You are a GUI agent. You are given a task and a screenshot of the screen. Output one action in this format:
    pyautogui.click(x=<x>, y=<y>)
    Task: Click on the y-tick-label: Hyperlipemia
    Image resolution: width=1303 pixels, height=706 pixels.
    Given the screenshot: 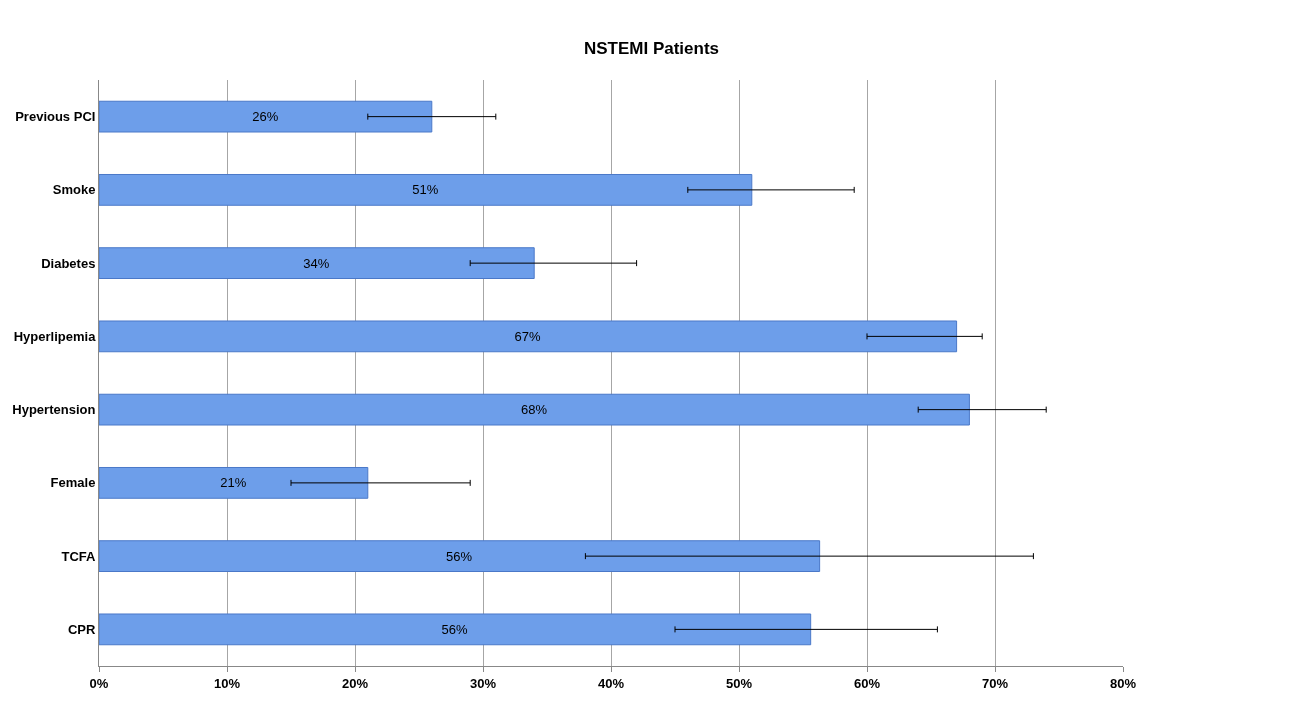 What is the action you would take?
    pyautogui.click(x=55, y=336)
    